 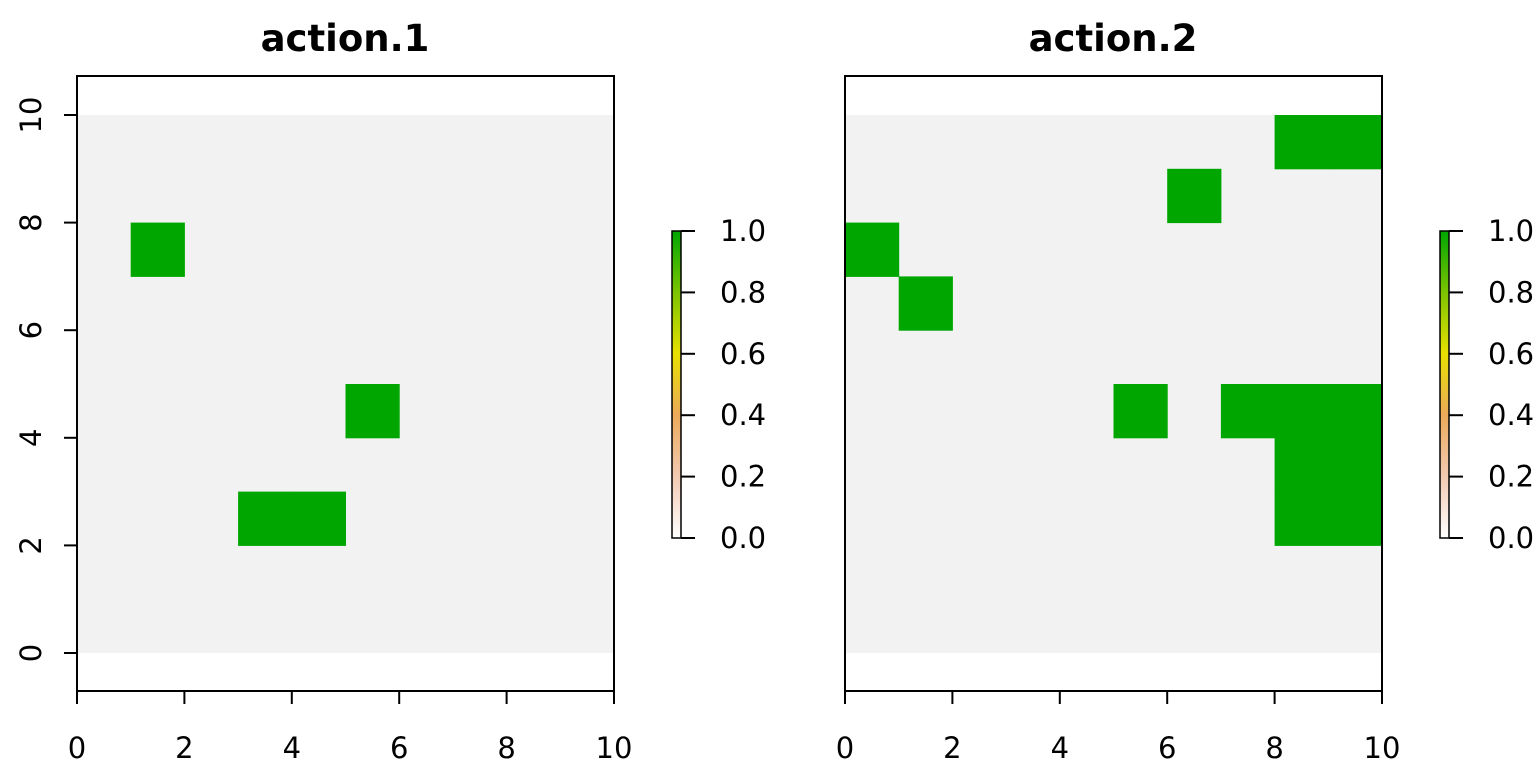 What do you see at coordinates (345, 38) in the screenshot?
I see `chart-title: action.1` at bounding box center [345, 38].